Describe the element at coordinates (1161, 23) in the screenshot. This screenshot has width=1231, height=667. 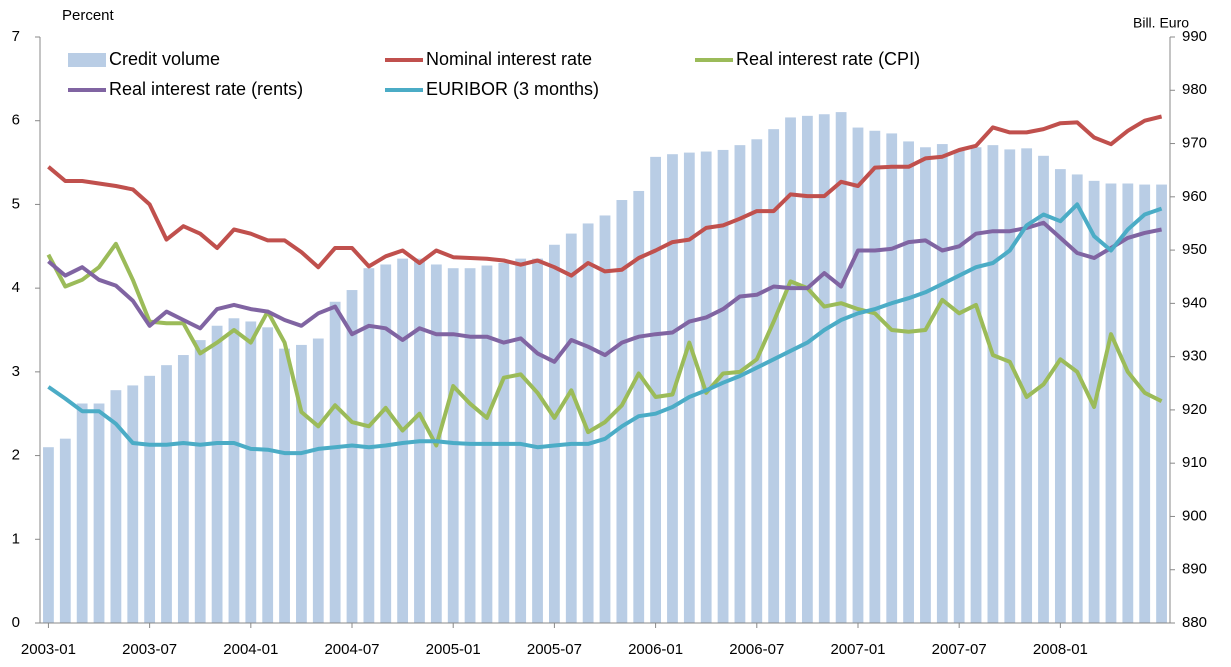
I see `y2-axis-label: Bill. Euro` at that location.